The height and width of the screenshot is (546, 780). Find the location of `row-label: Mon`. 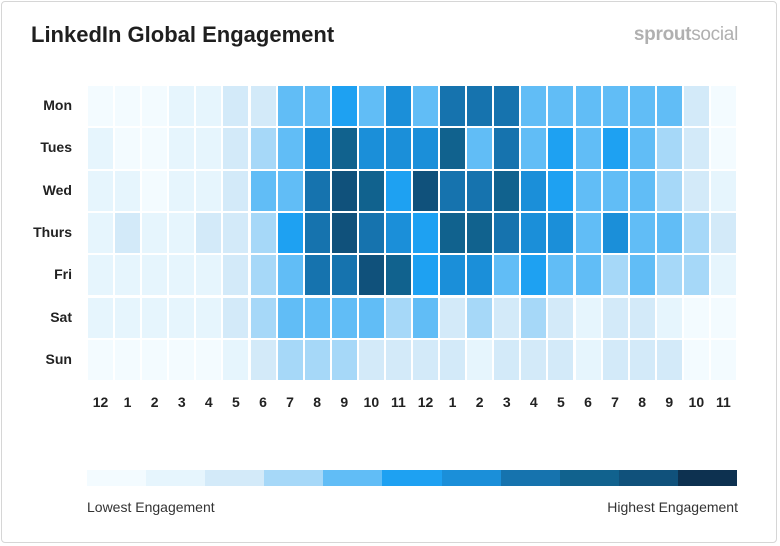

row-label: Mon is located at coordinates (57, 105).